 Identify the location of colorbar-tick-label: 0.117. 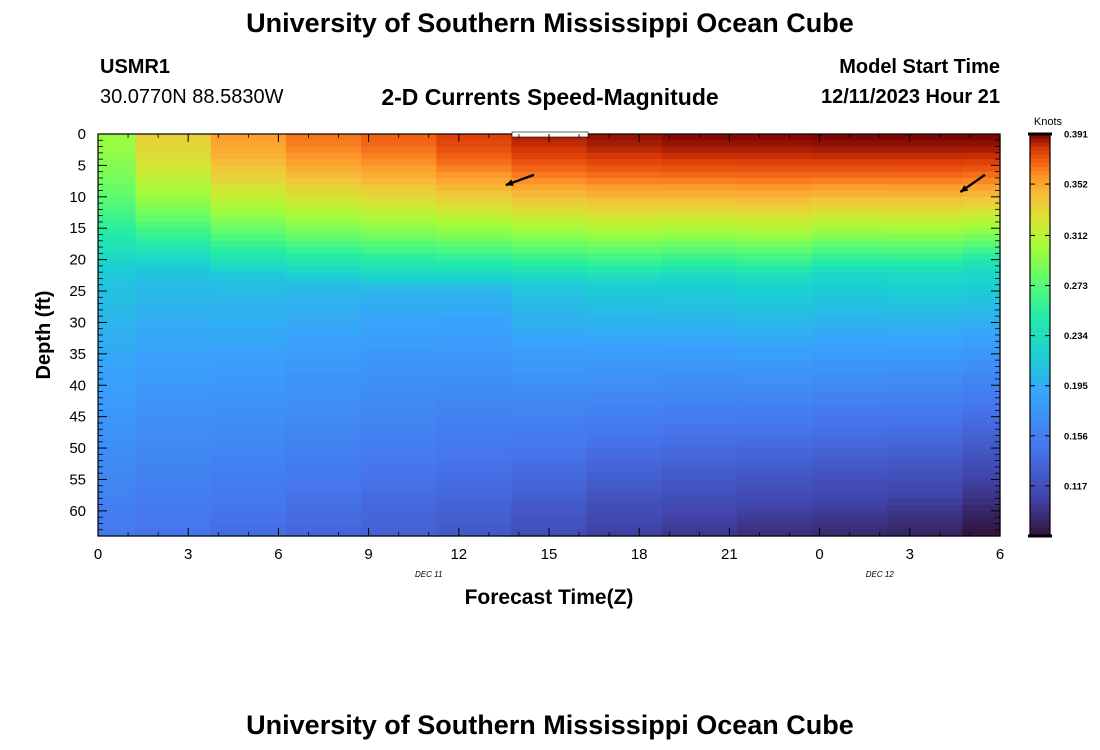
(1075, 486).